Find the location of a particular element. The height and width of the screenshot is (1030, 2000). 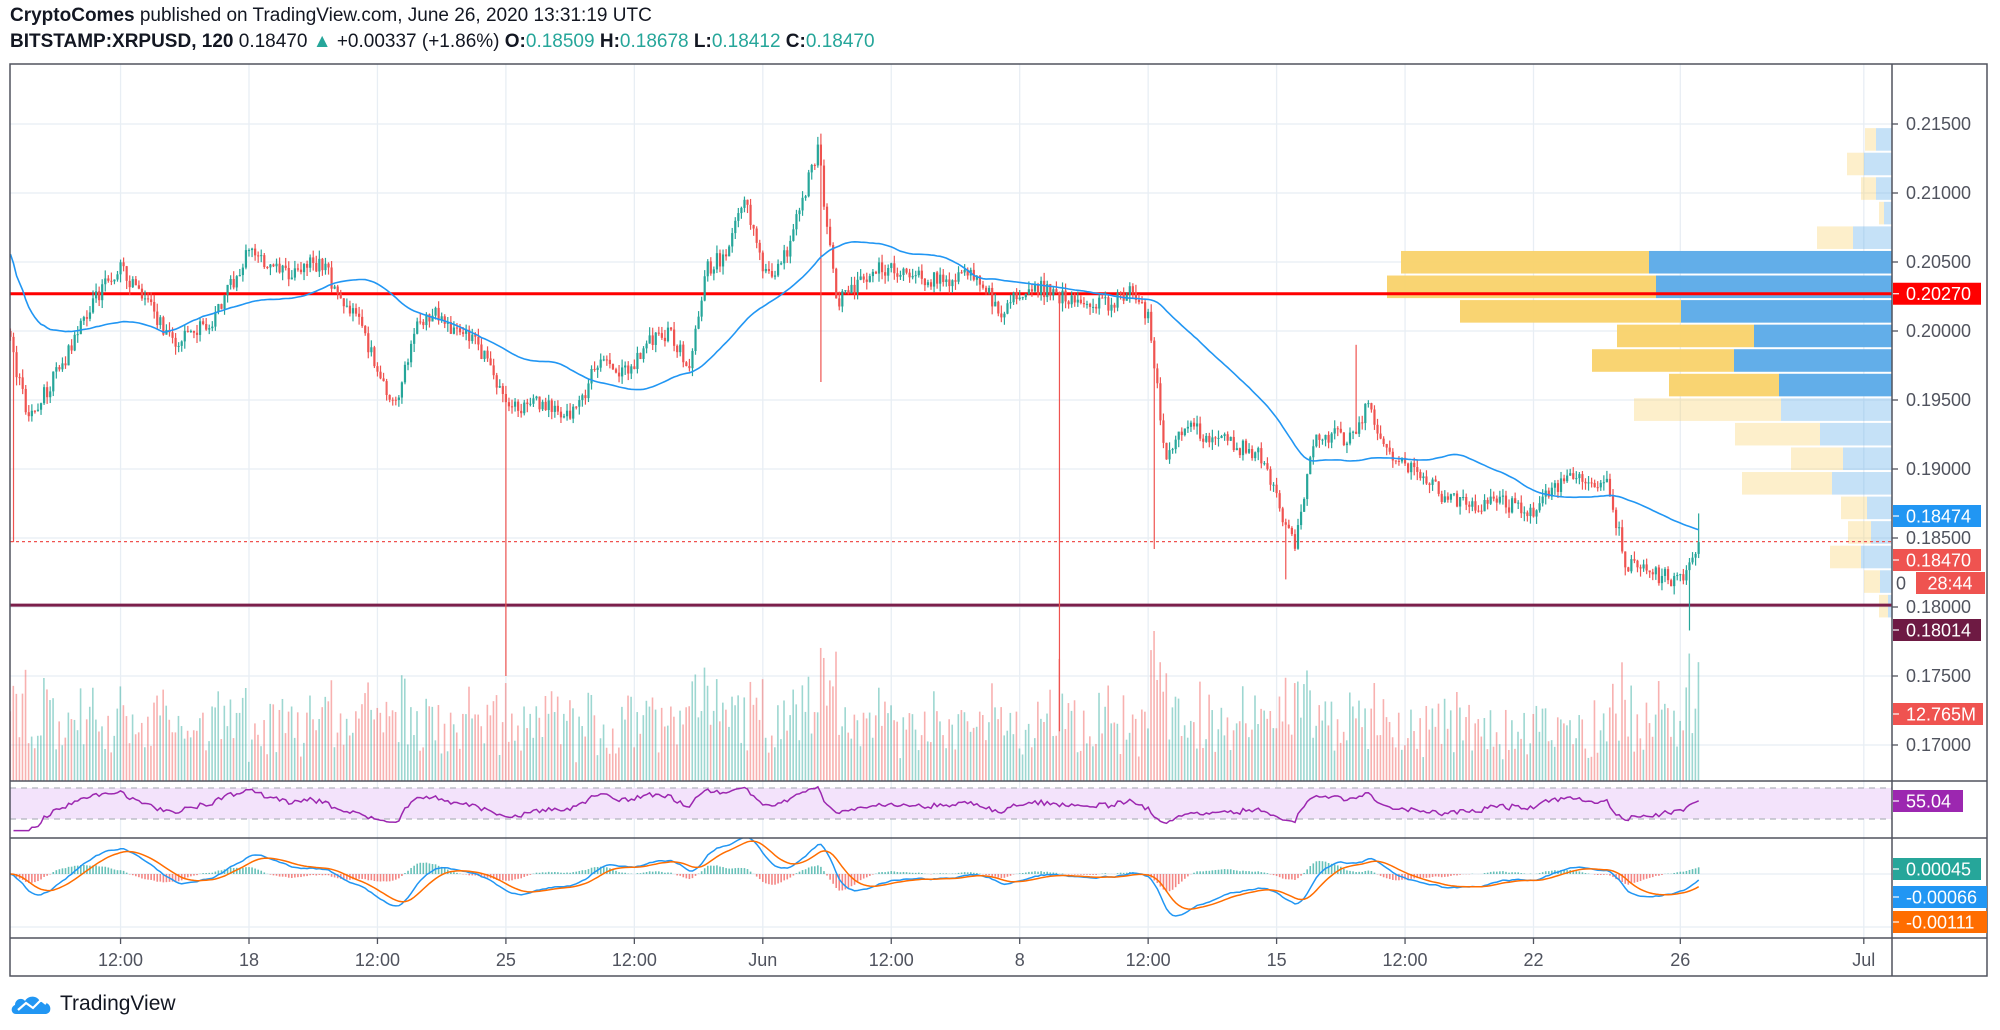

volume-profile-up is located at coordinates (1836, 409).